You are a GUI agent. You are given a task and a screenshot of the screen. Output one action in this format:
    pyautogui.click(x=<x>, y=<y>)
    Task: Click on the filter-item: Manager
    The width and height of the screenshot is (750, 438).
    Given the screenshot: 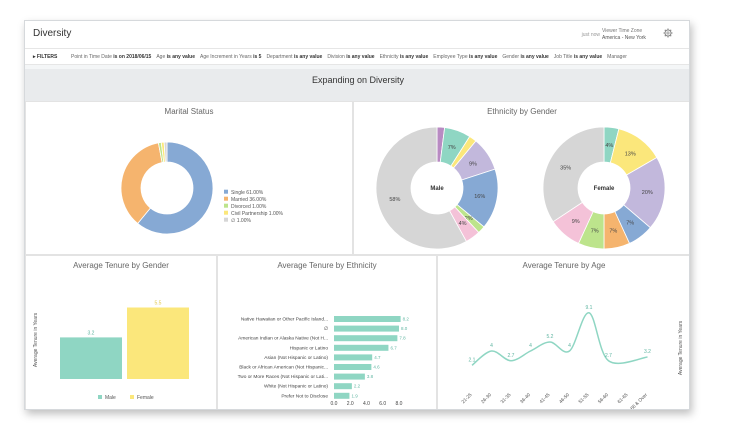 What is the action you would take?
    pyautogui.click(x=617, y=57)
    